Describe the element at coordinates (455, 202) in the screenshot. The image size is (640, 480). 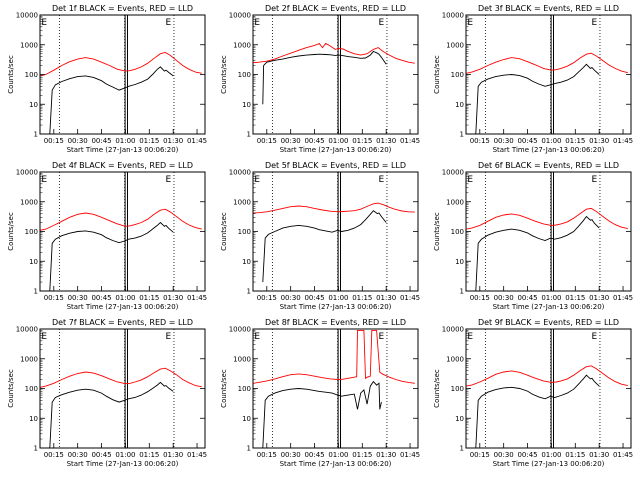
I see `panel-6-ytick-label-4: 1000` at that location.